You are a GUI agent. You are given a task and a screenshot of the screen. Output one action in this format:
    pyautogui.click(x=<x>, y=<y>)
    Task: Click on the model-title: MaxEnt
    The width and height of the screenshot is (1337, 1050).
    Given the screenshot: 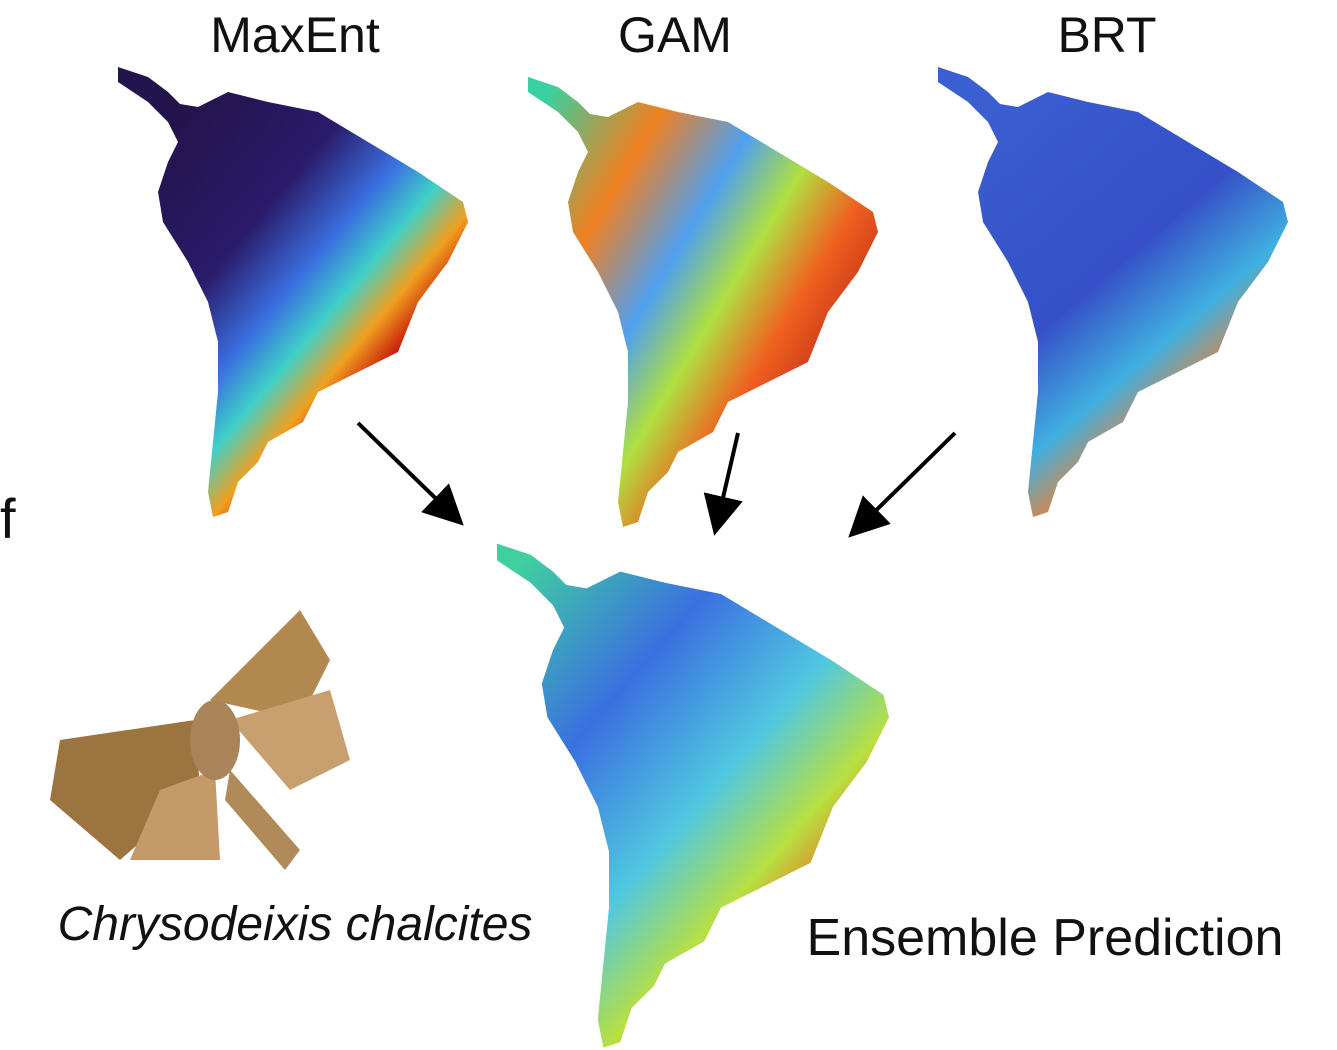 What is the action you would take?
    pyautogui.click(x=295, y=35)
    